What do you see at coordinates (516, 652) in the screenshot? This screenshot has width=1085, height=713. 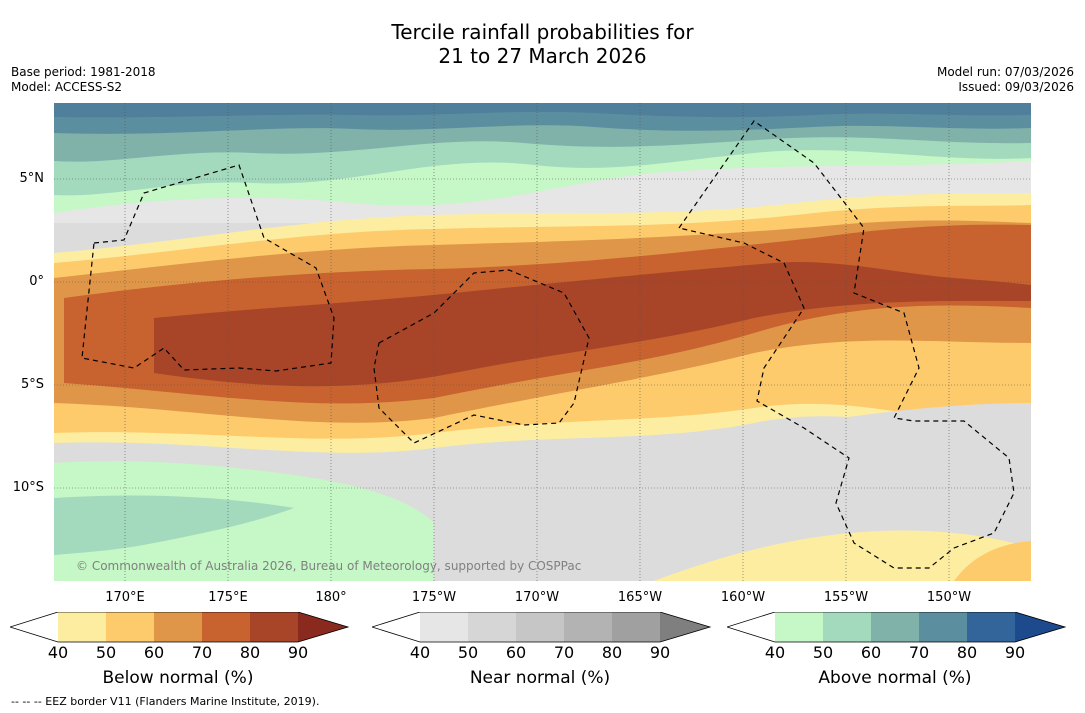 I see `near-tick-60: 60` at bounding box center [516, 652].